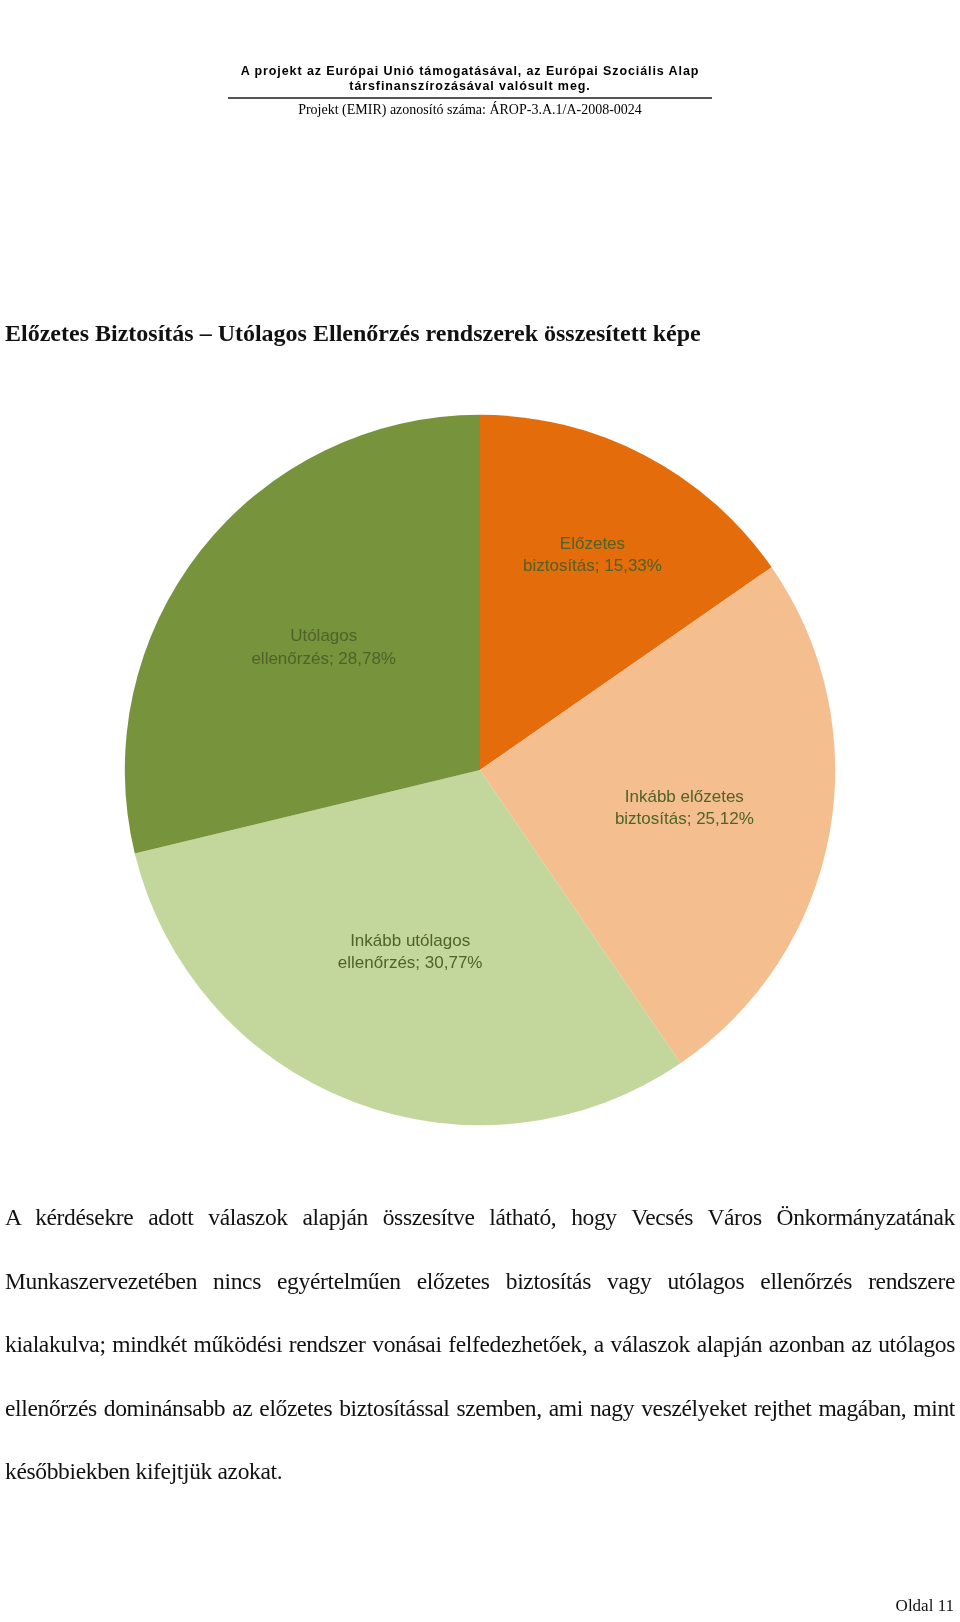  Describe the element at coordinates (353, 333) in the screenshot. I see `chart-title: Előzetes Biztosítás – Utólagos Ellenőrzés rendszerek összesített képe` at that location.